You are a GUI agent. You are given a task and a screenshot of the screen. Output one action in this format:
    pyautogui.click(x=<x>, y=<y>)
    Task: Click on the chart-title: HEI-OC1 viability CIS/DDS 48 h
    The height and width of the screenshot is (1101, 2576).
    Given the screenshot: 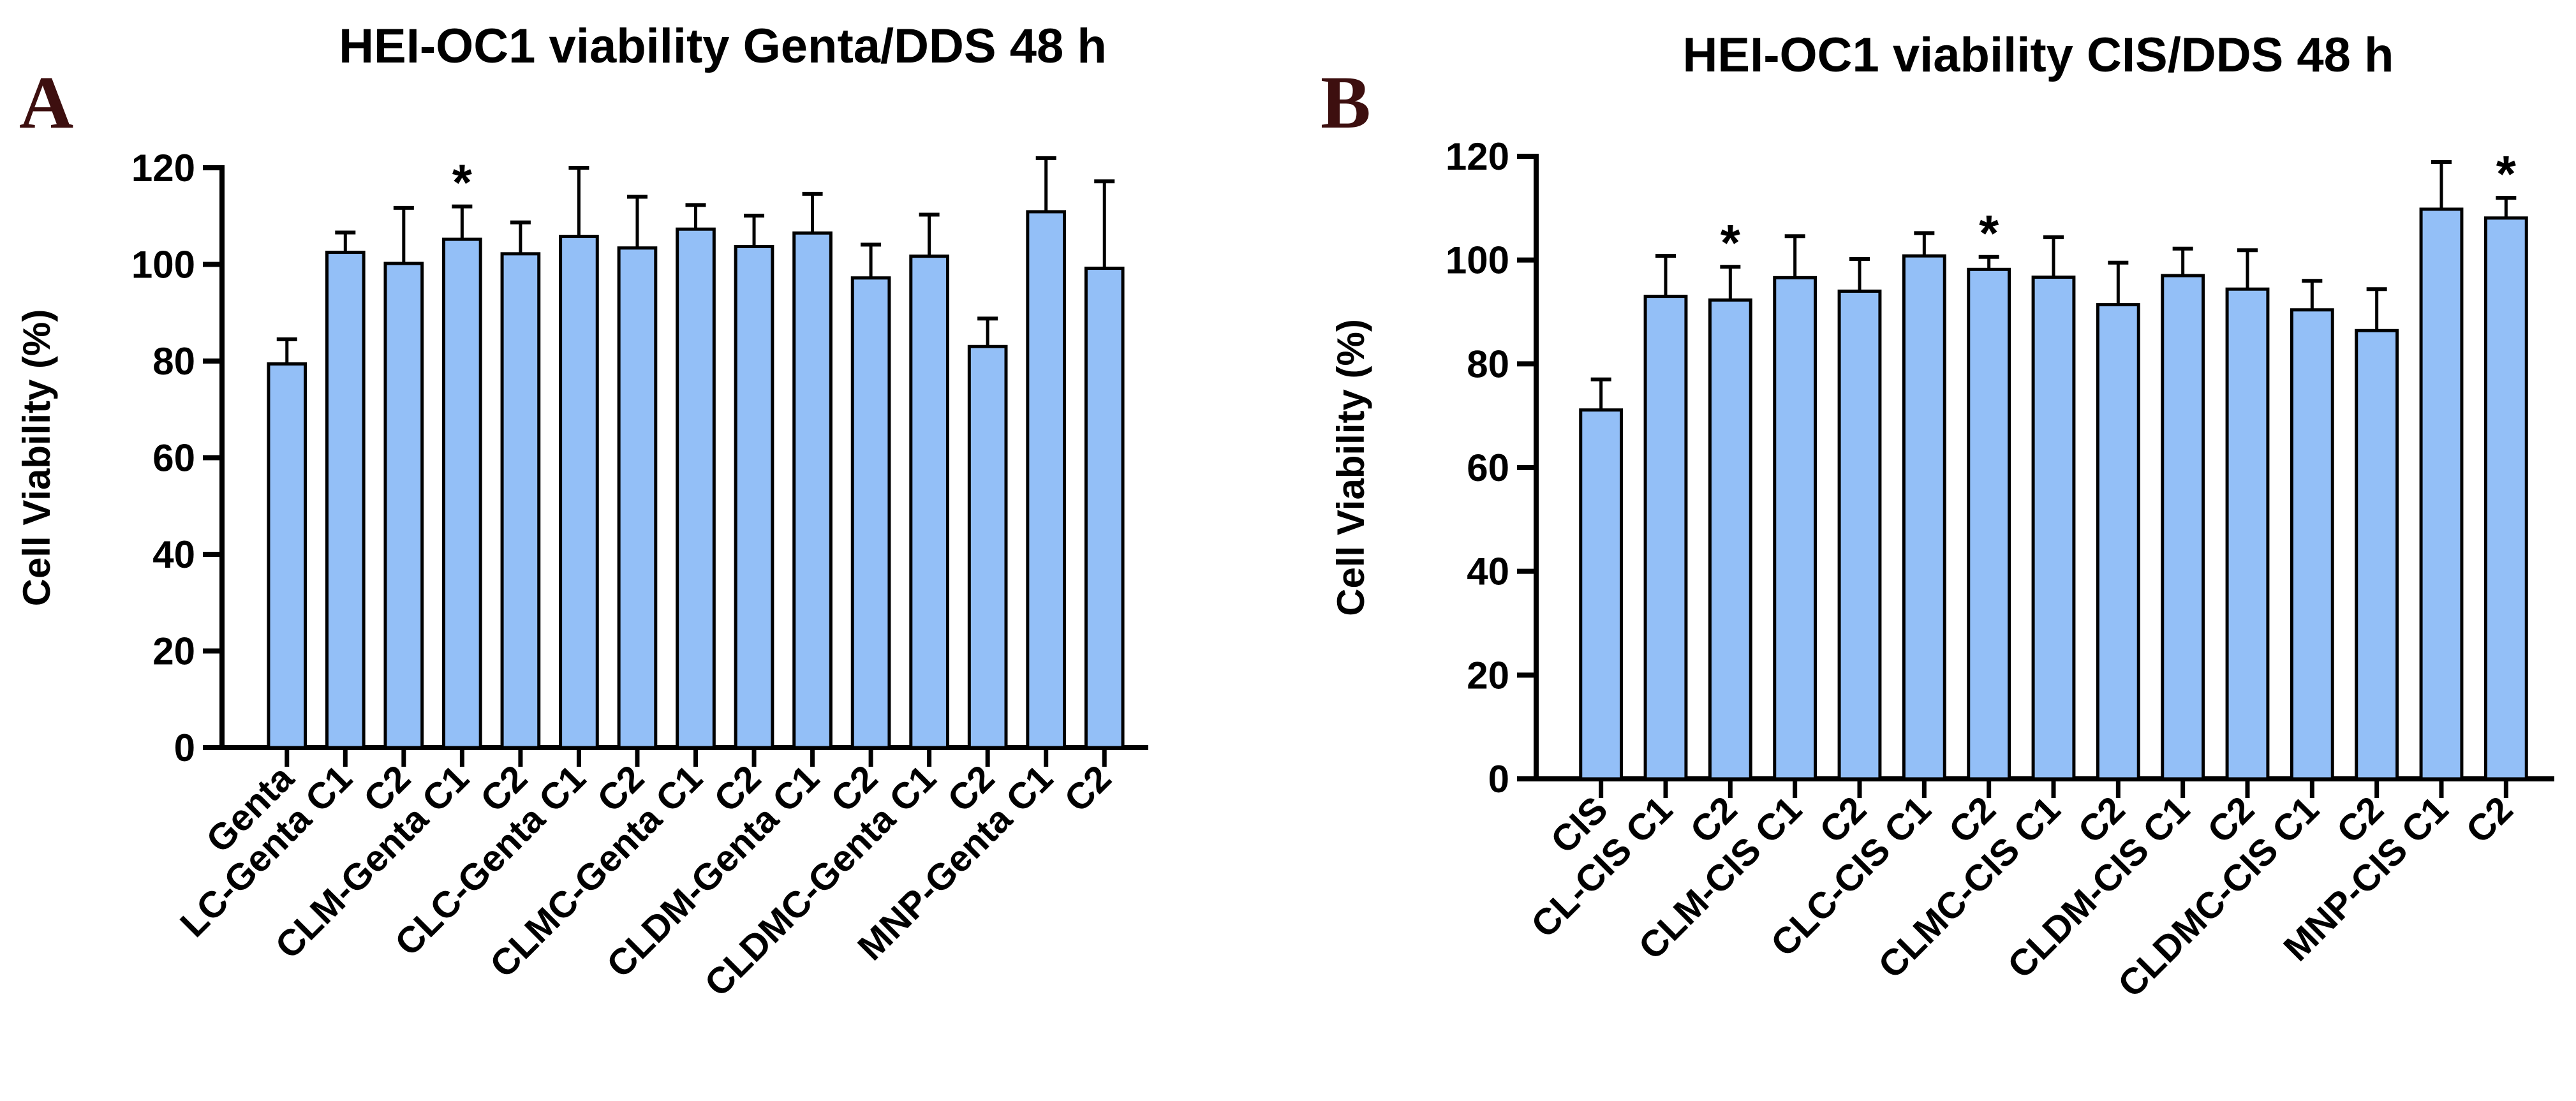 What is the action you would take?
    pyautogui.click(x=2038, y=55)
    